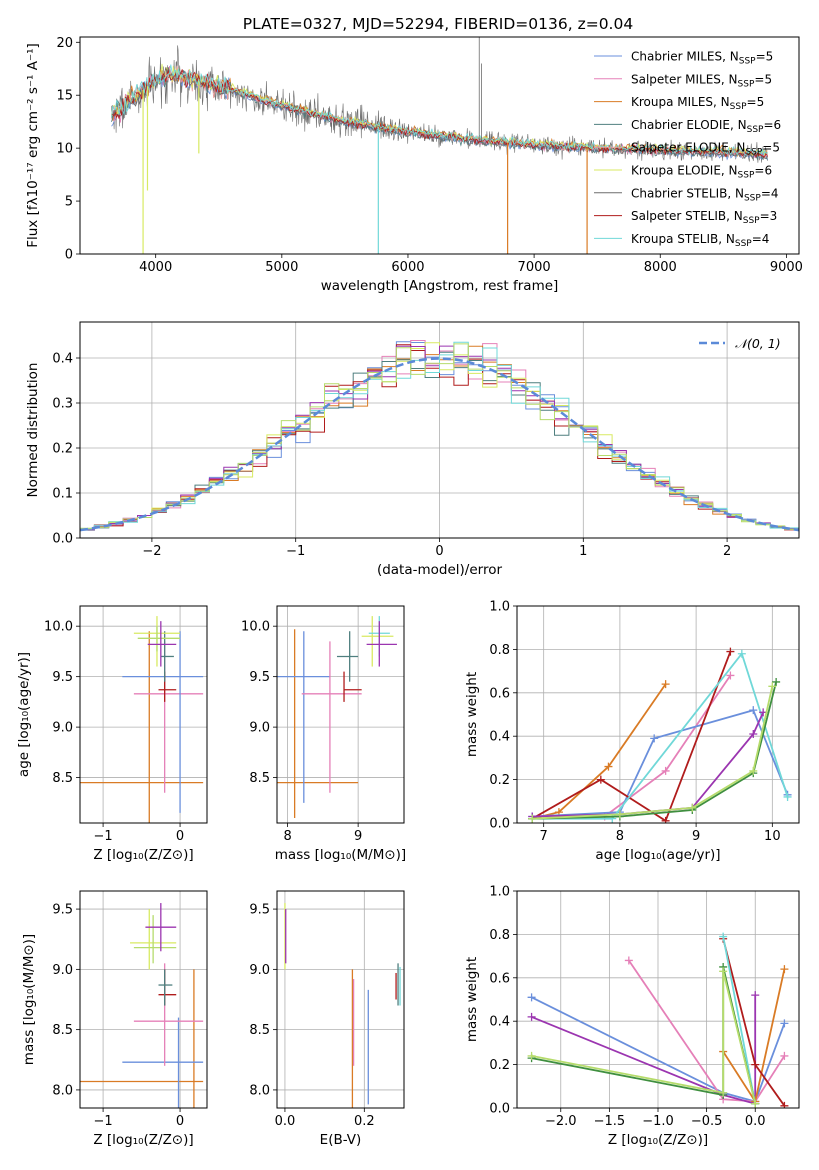  I want to click on legend-label-base: Salpeter STELIB, N, so click(687, 216).